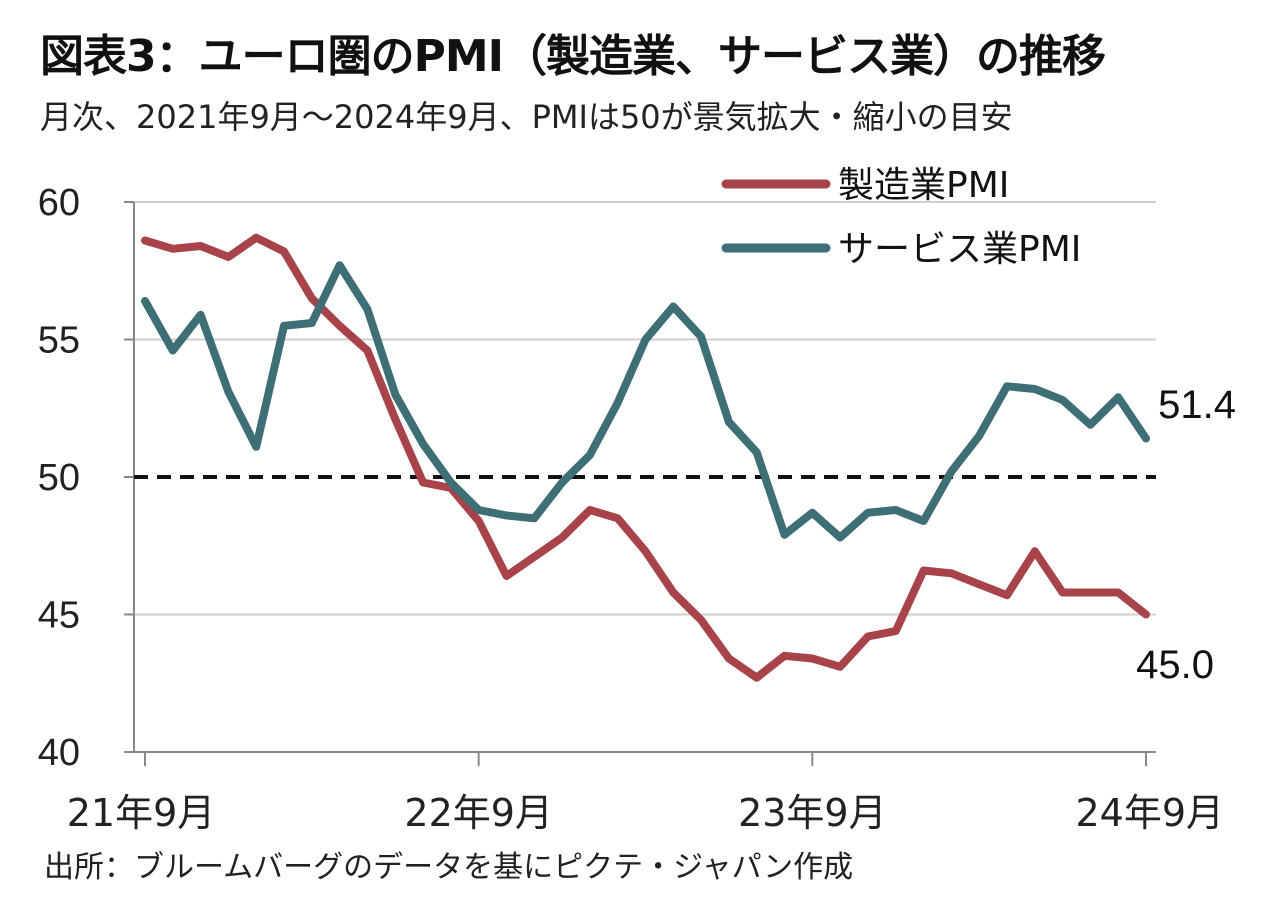 This screenshot has height=899, width=1280. What do you see at coordinates (59, 341) in the screenshot?
I see `y-tick-label: 55` at bounding box center [59, 341].